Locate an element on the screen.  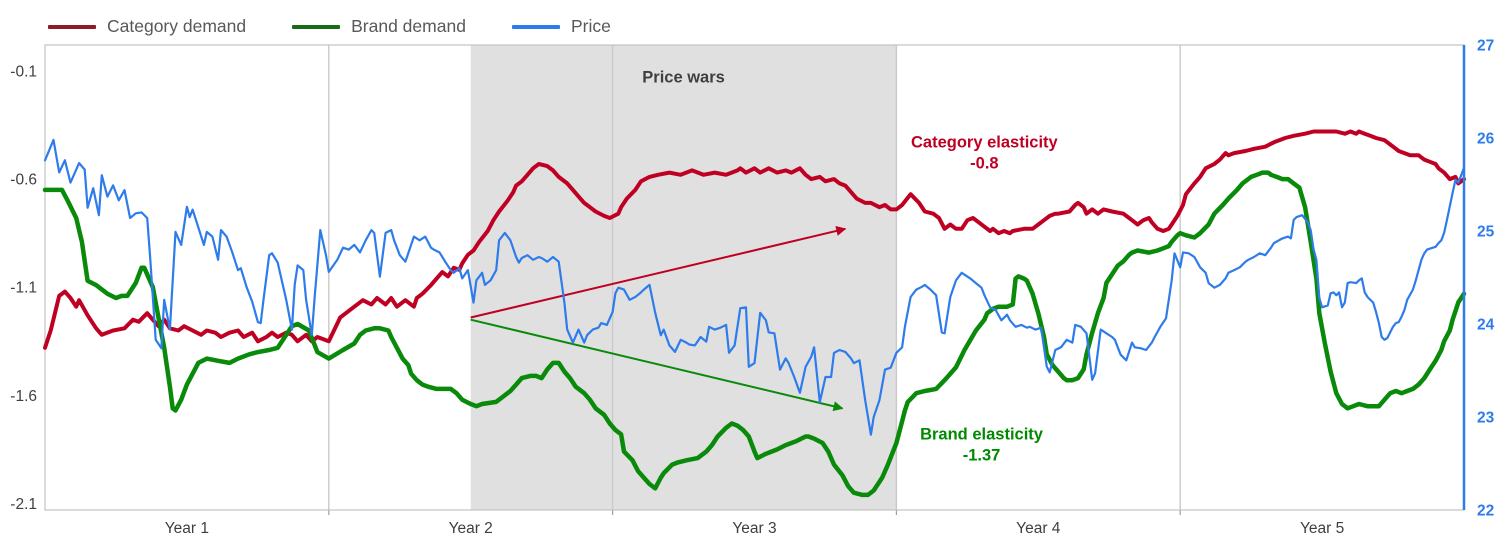
x-axis-label-year-4: Year 4 is located at coordinates (1038, 528).